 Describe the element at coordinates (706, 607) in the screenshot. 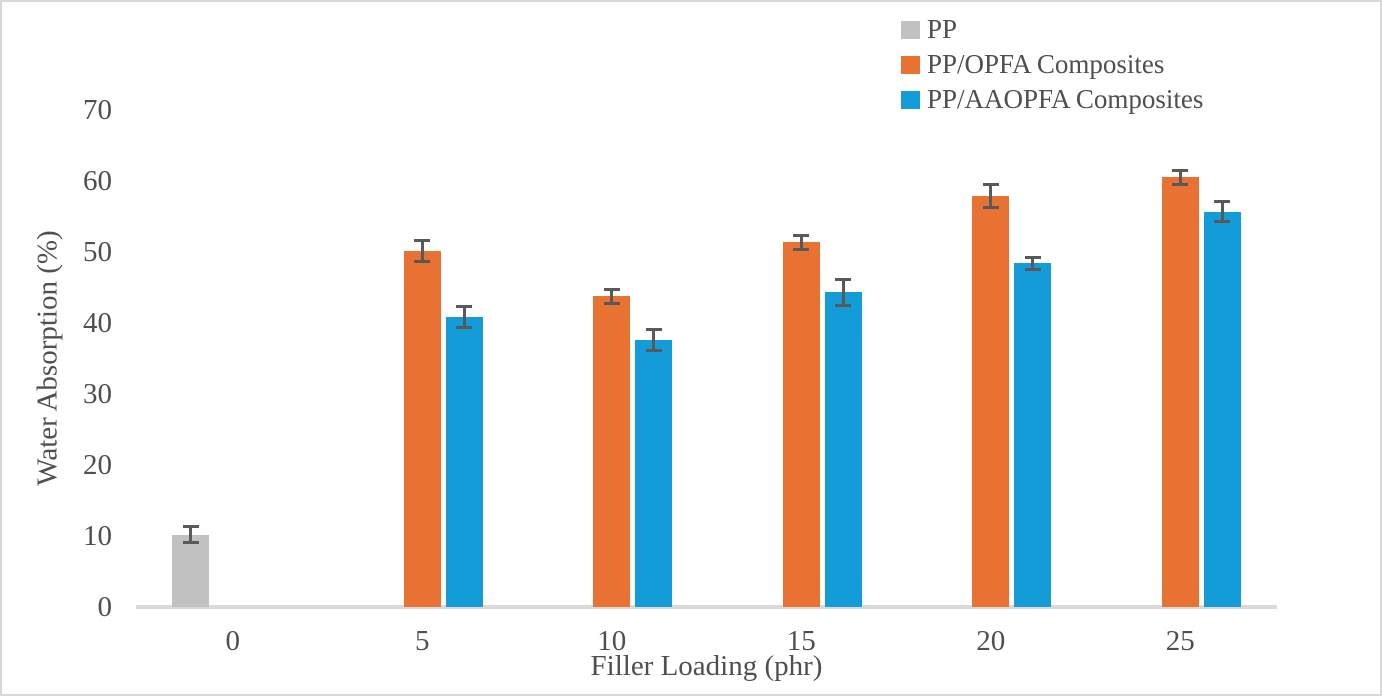

I see `x-axis-line` at that location.